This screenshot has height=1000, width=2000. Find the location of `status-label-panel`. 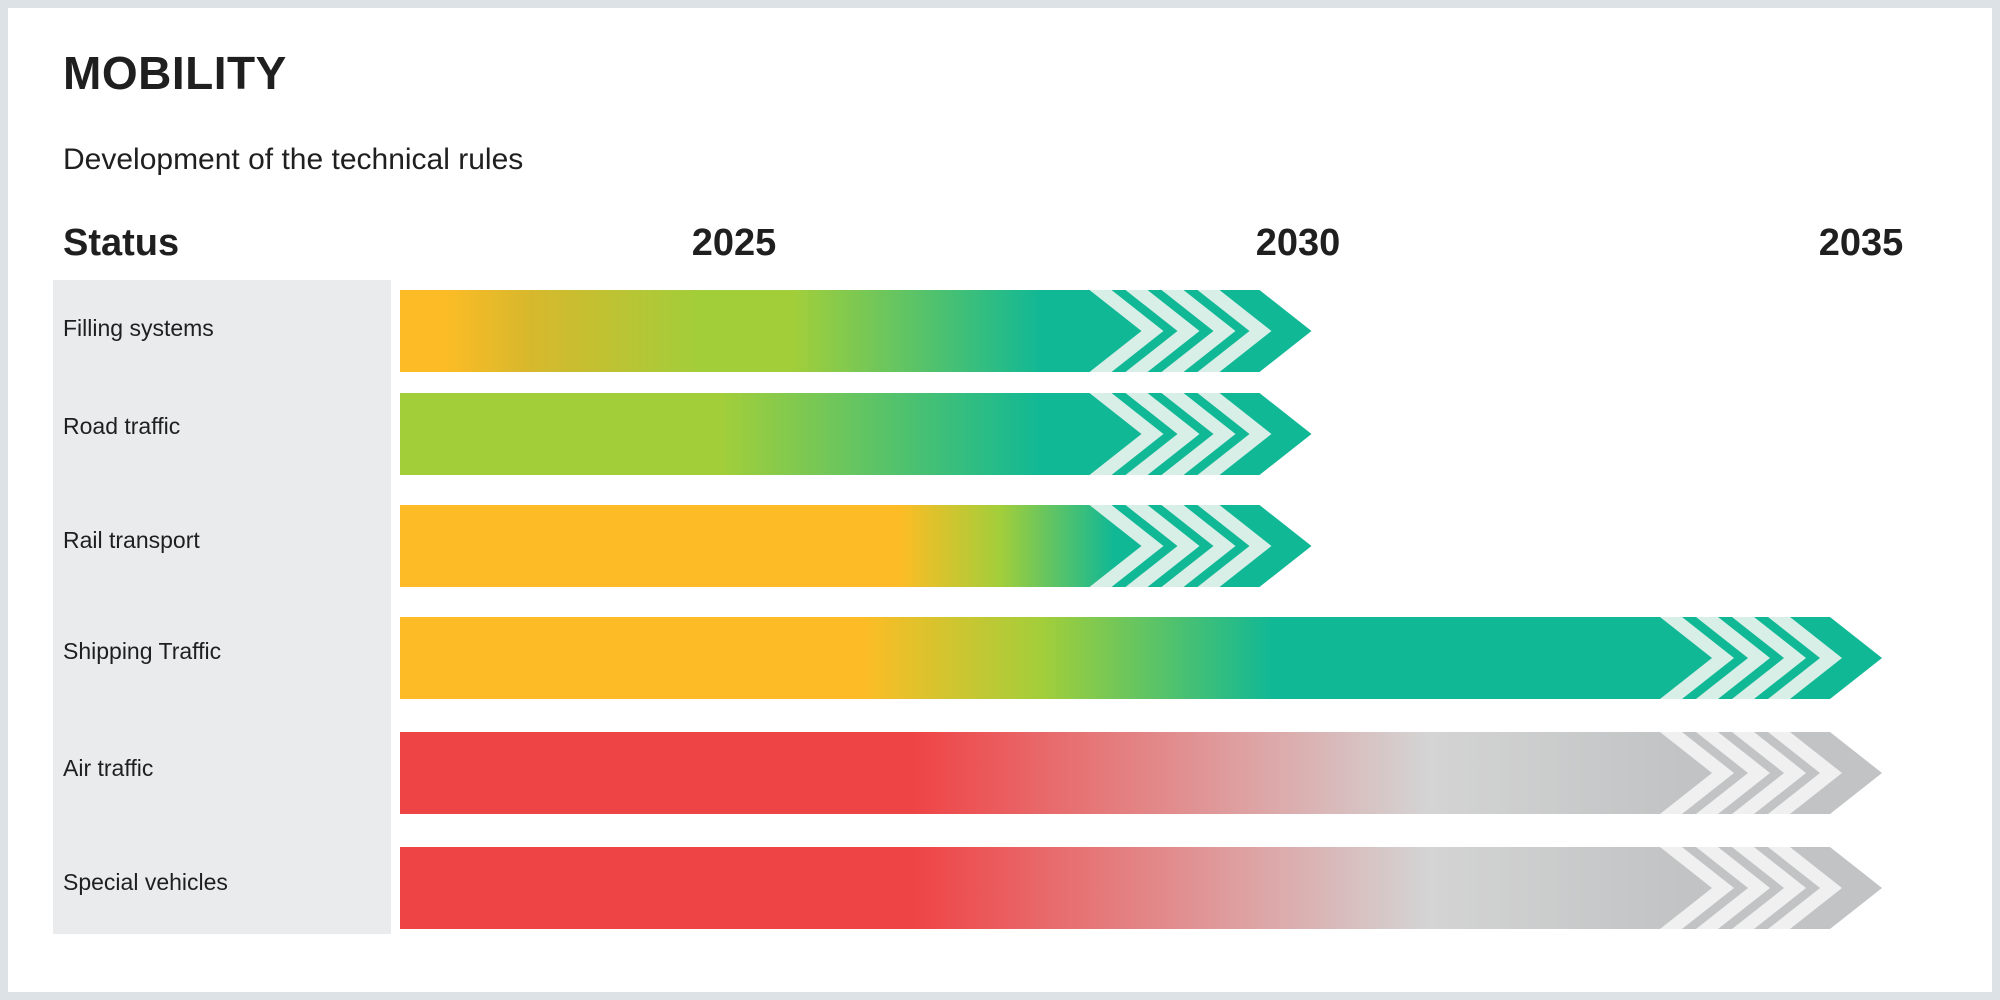

status-label-panel is located at coordinates (222, 607).